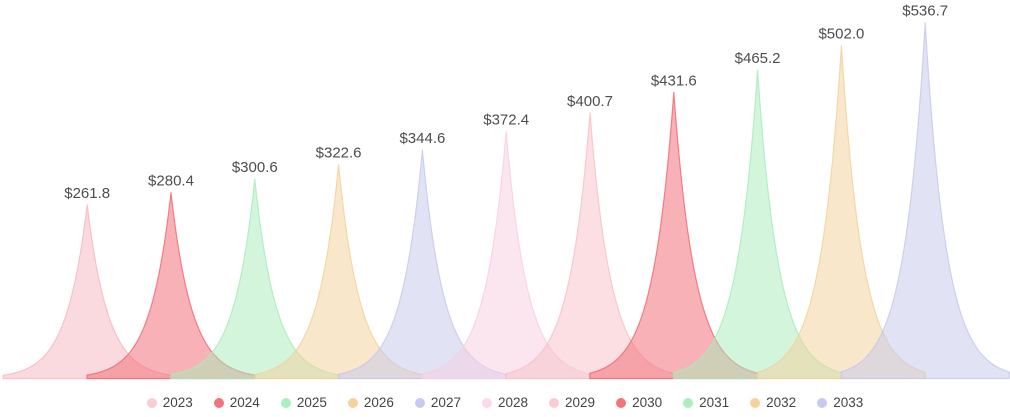 This screenshot has width=1010, height=417. I want to click on legend-item-2032: 2032, so click(773, 403).